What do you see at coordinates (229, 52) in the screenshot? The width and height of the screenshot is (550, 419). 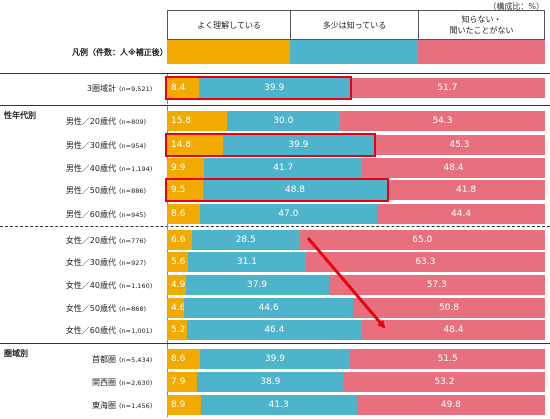 I see `legend-swatch-well-understand` at bounding box center [229, 52].